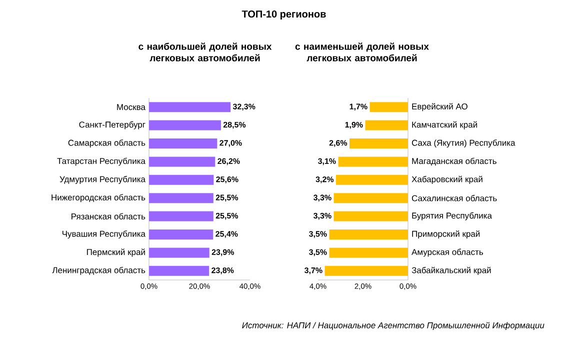 The image size is (568, 340). What do you see at coordinates (107, 143) in the screenshot?
I see `y-tick-label: Самарская область` at bounding box center [107, 143].